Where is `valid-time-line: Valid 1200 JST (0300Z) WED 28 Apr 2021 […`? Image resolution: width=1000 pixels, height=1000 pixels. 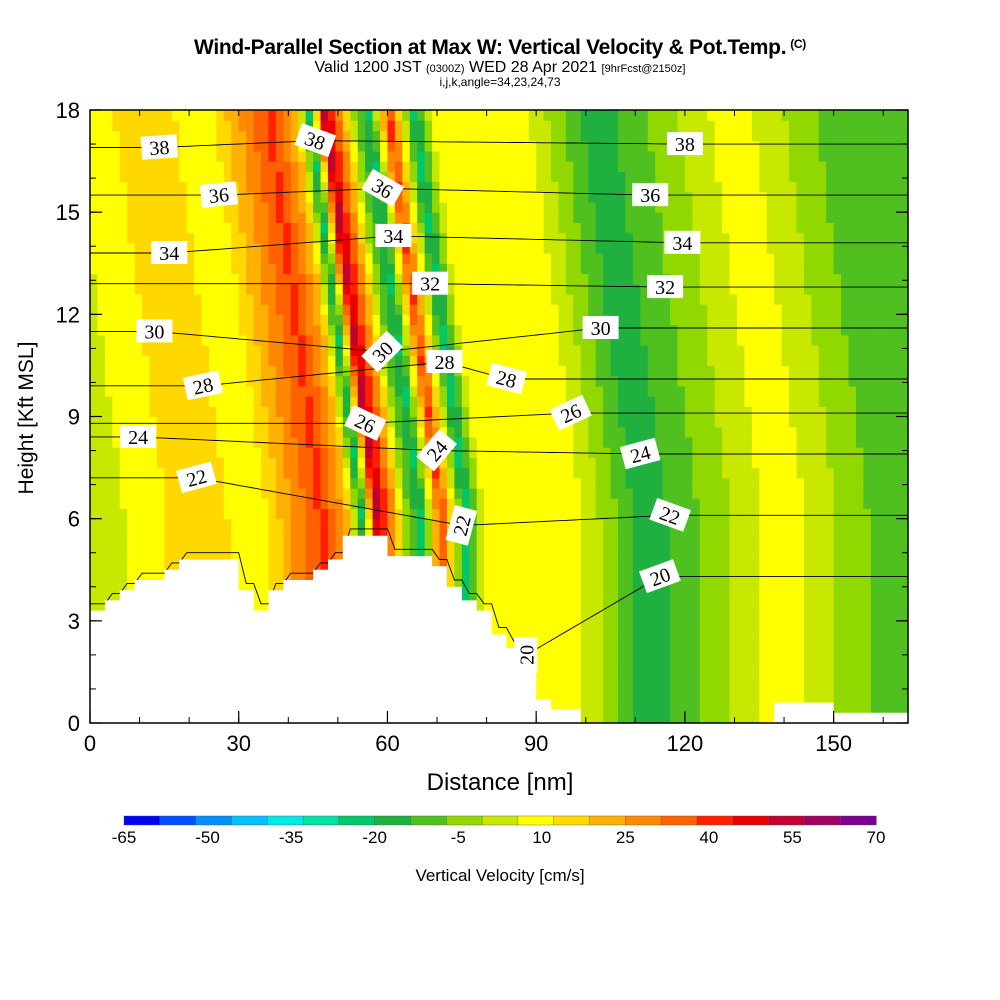
valid-time-line: Valid 1200 JST (0300Z) WED 28 Apr 2021 [… is located at coordinates (500, 68).